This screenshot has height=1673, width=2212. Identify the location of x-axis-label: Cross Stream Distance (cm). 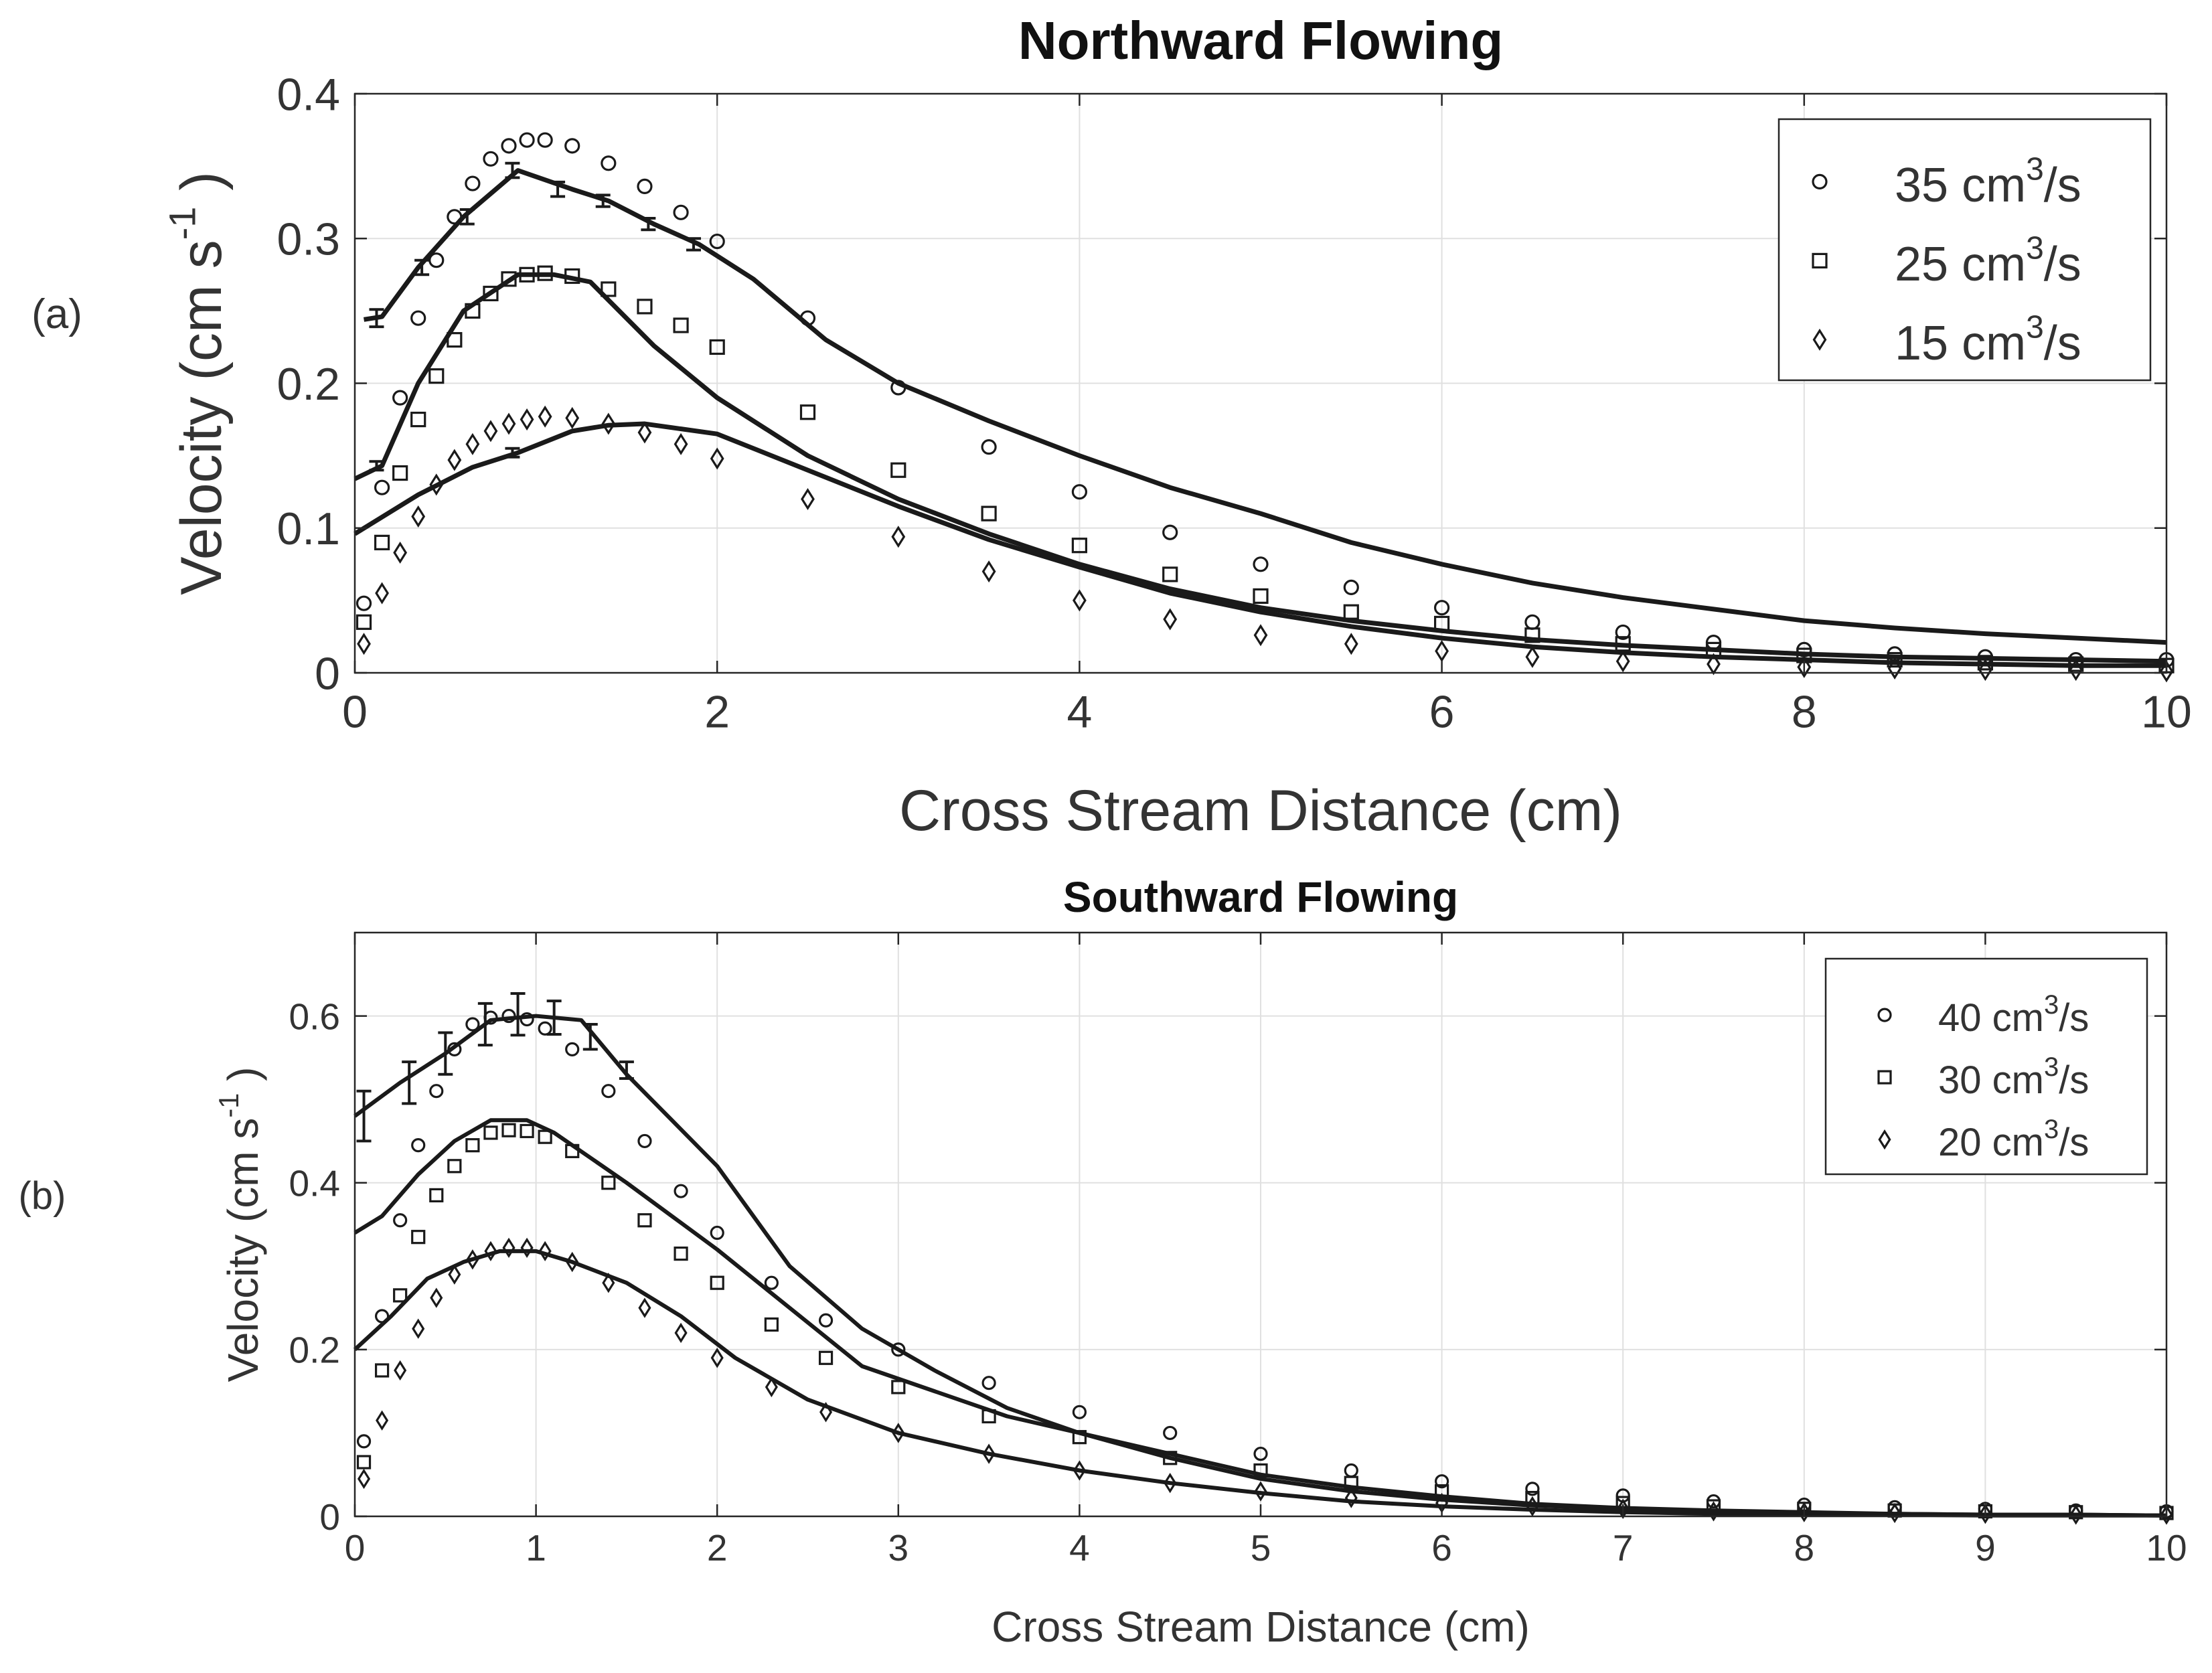
(1261, 1627).